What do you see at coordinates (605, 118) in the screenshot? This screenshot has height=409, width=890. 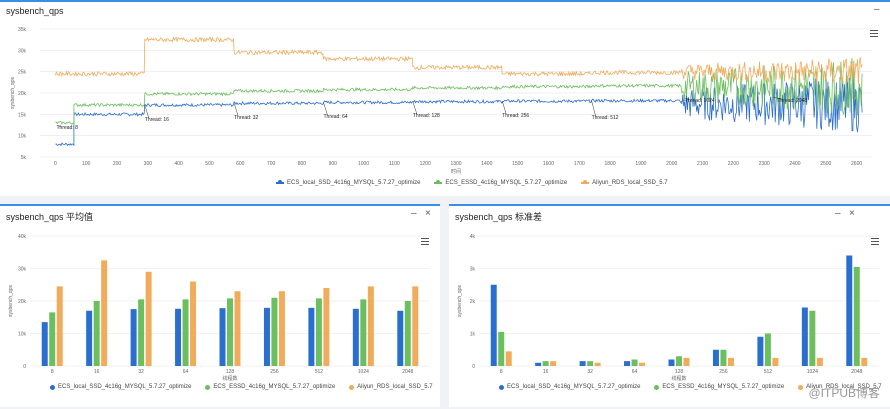 I see `thread-annotation: Thread: 512` at bounding box center [605, 118].